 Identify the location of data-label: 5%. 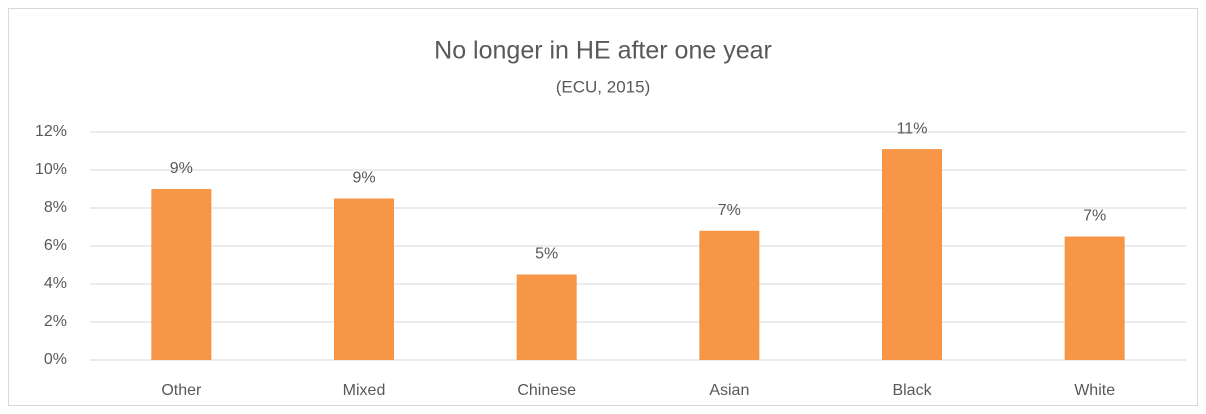
(546, 254).